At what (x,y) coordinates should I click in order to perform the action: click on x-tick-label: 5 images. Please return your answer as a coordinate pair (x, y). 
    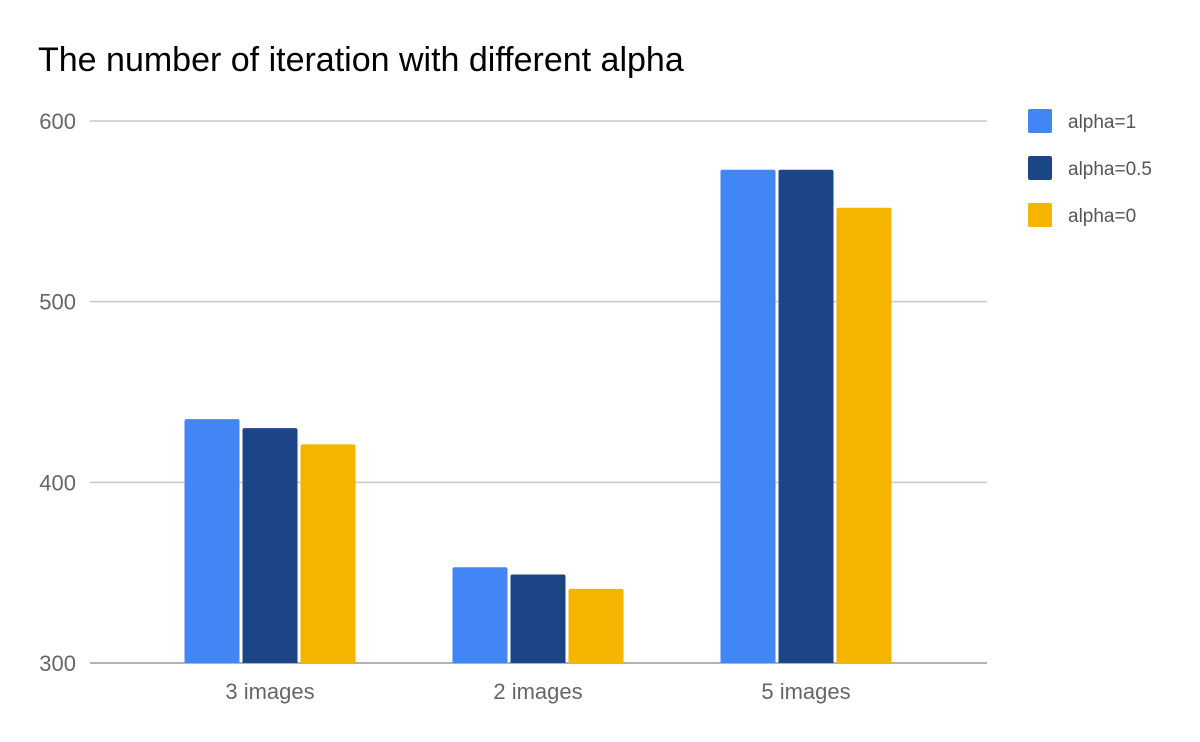
    Looking at the image, I should click on (805, 691).